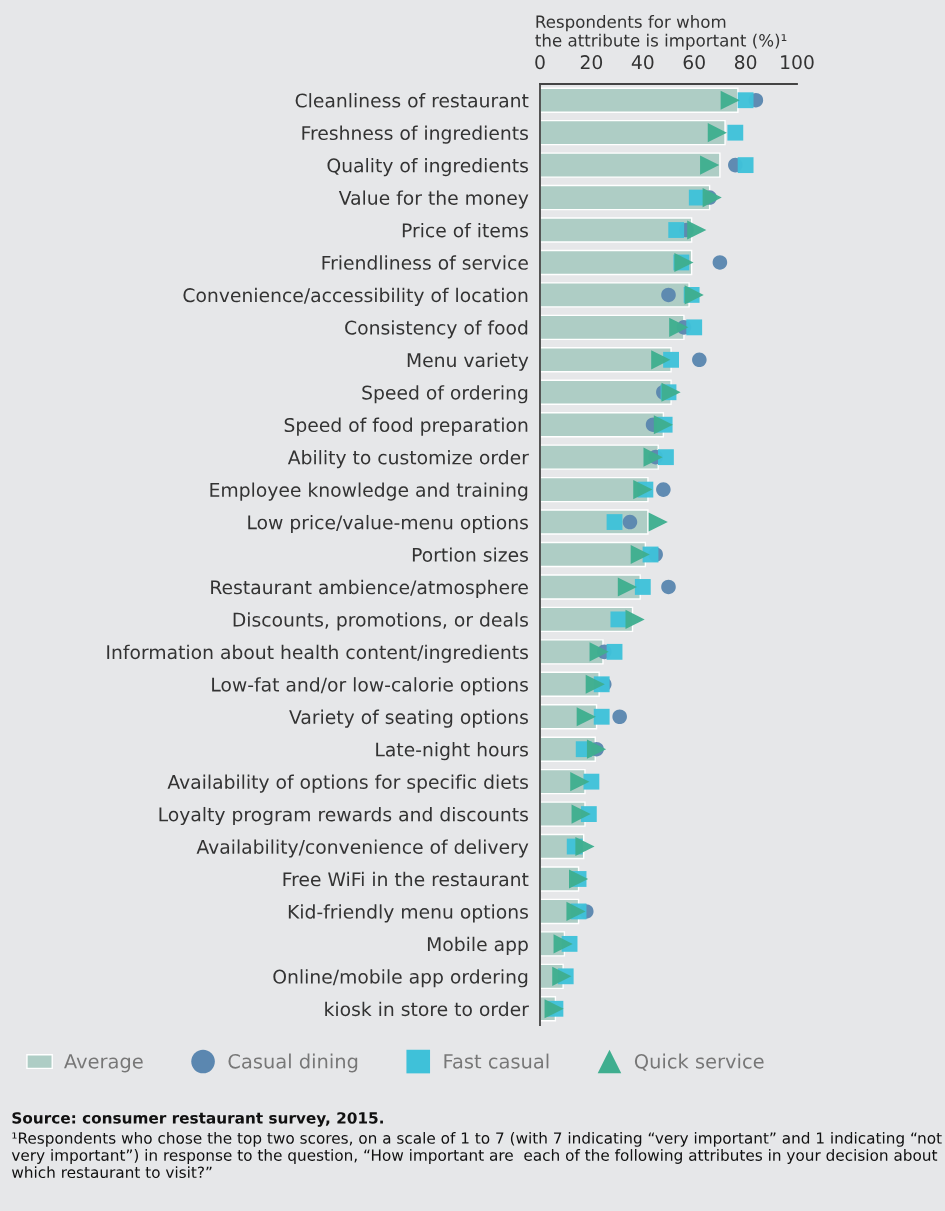 The width and height of the screenshot is (945, 1211). Describe the element at coordinates (436, 329) in the screenshot. I see `y-tick-label: Consistency of food` at that location.